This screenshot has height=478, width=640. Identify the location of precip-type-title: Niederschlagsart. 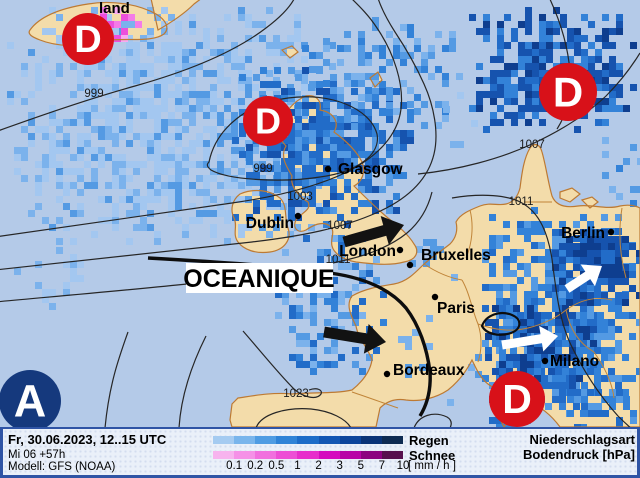
(582, 439).